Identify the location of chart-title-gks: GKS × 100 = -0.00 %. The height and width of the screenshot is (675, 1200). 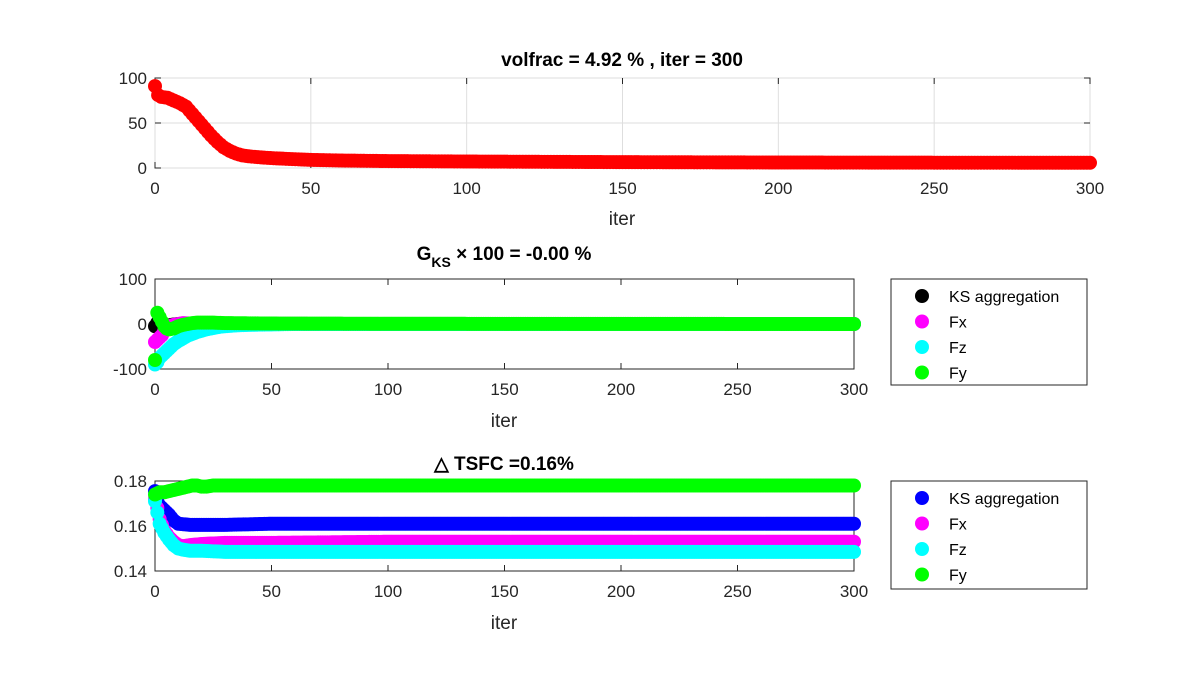
(504, 257).